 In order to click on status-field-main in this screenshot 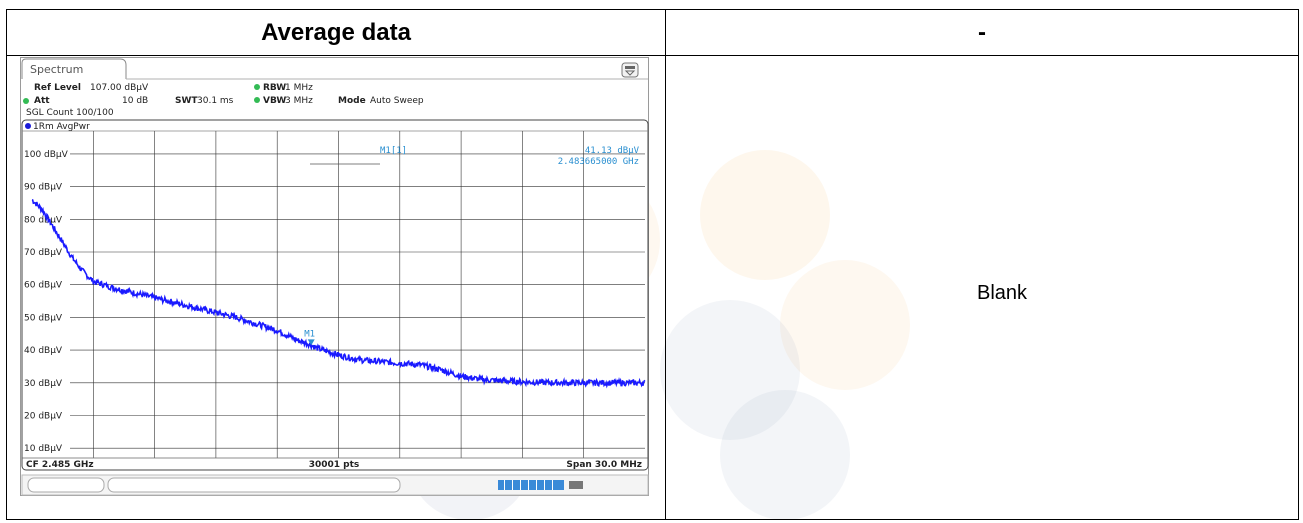, I will do `click(254, 485)`.